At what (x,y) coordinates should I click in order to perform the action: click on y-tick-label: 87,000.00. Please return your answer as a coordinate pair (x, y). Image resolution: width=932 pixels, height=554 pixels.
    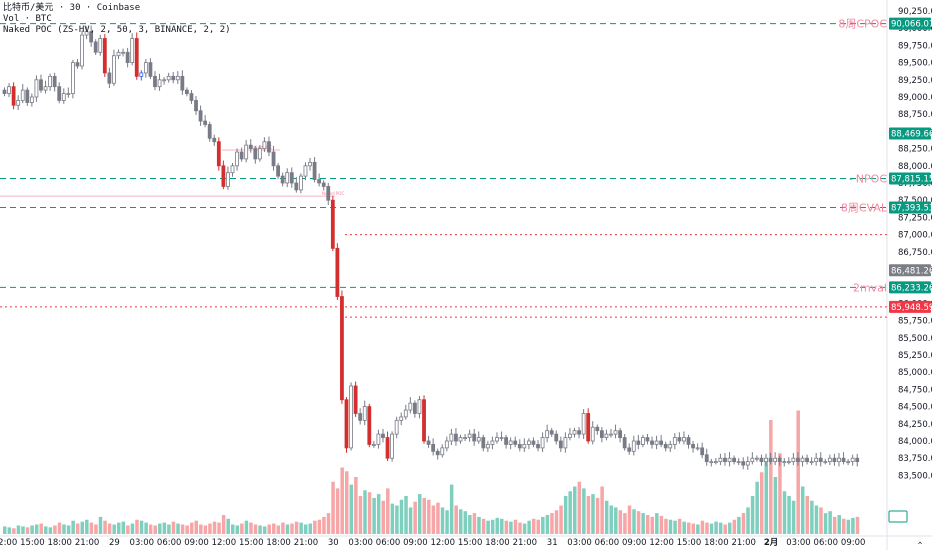
    Looking at the image, I should click on (915, 236).